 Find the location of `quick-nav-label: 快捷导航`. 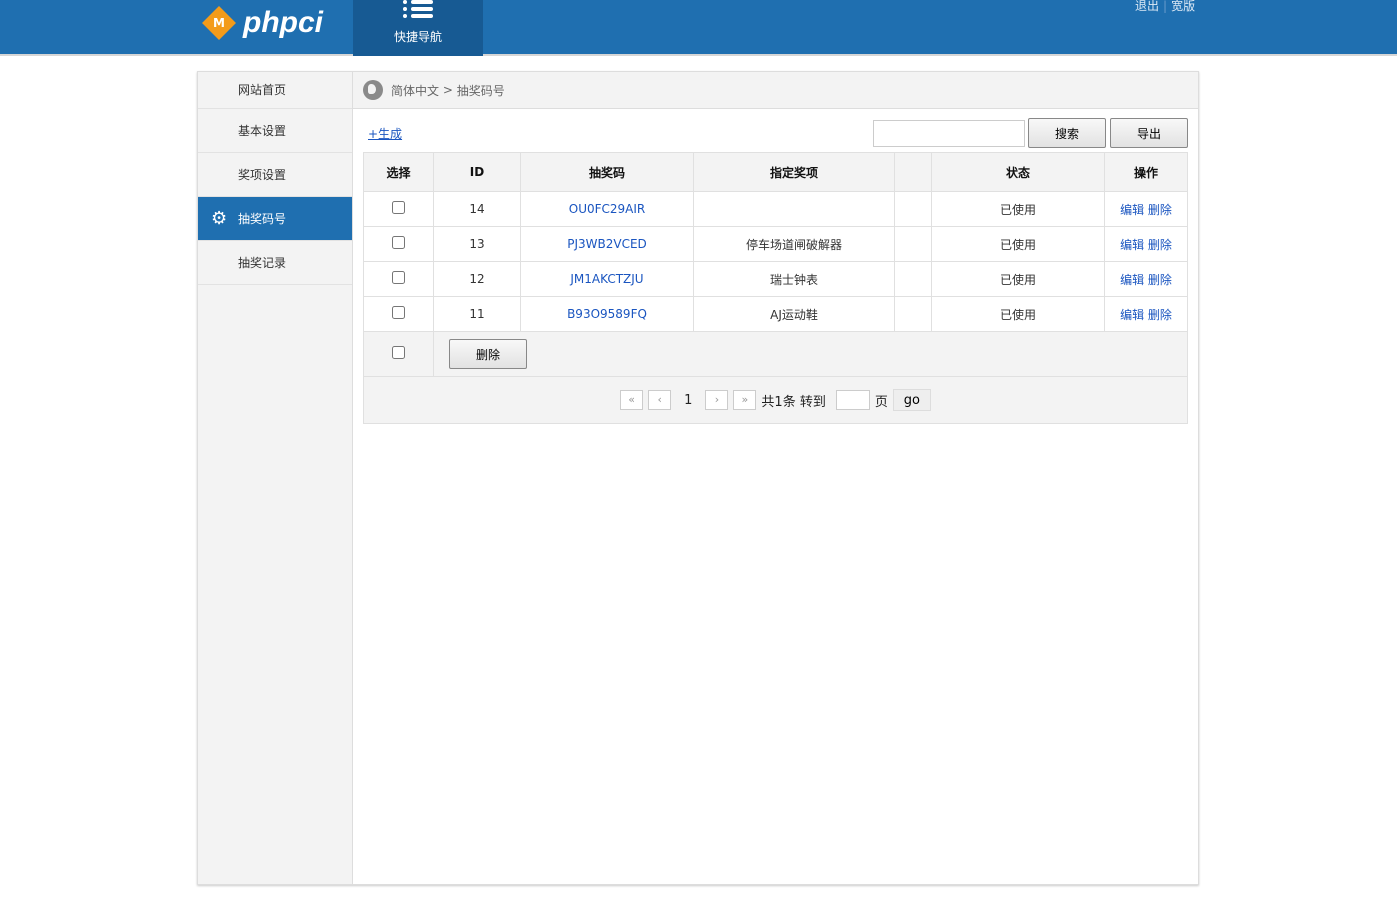

quick-nav-label: 快捷导航 is located at coordinates (417, 37).